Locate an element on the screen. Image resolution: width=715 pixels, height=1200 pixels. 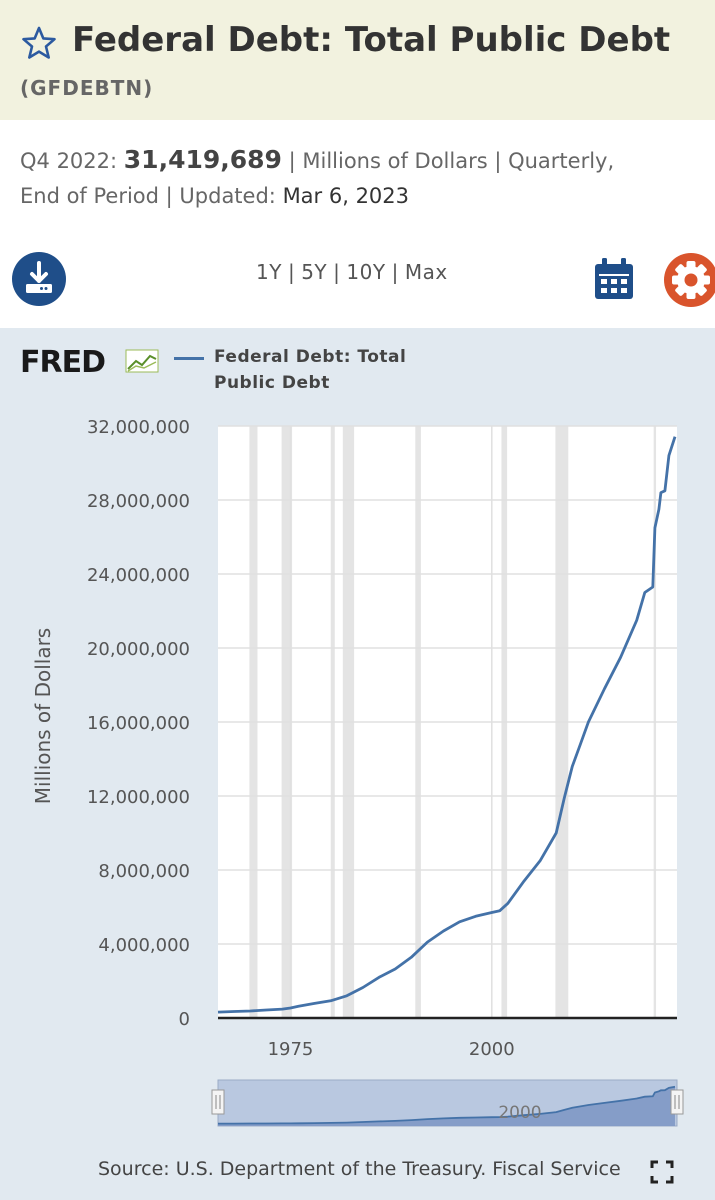
range-10y: 10Y is located at coordinates (366, 272).